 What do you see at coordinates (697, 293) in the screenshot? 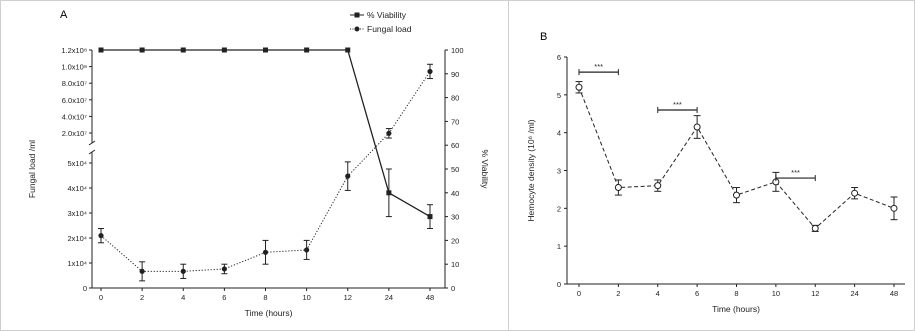
I see `b-x-tick-label: 6` at bounding box center [697, 293].